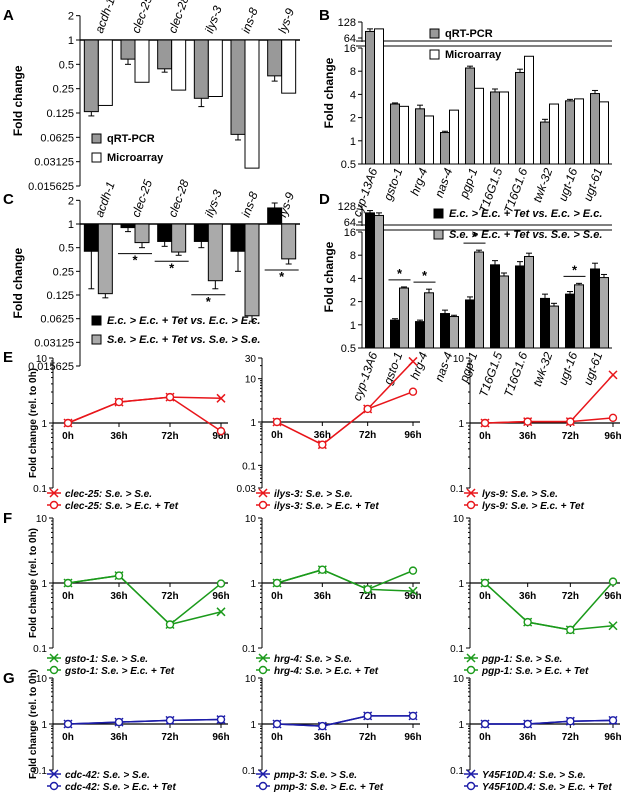 The image size is (628, 800). I want to click on category-label: T16G1.5, so click(490, 374).